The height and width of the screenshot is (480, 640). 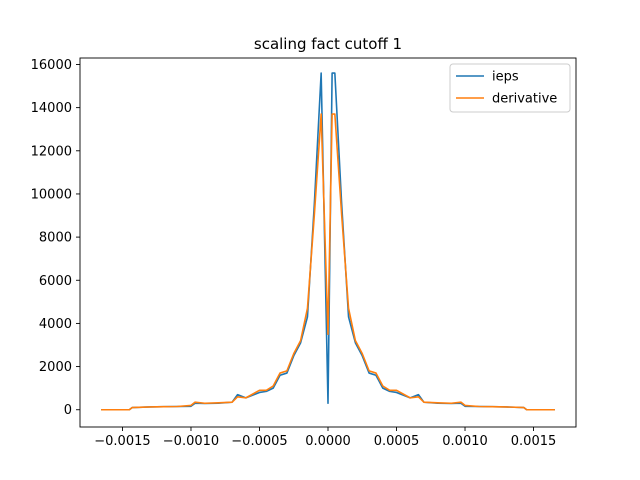 What do you see at coordinates (51, 151) in the screenshot?
I see `y-tick-label: 12000` at bounding box center [51, 151].